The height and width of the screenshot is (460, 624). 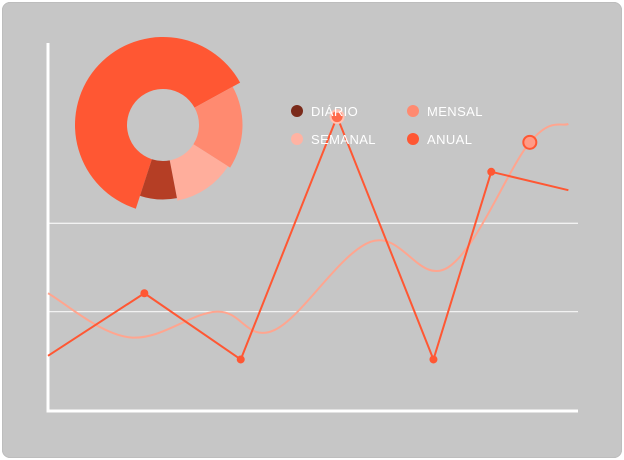 I want to click on legend-label-mensal: MENSAL, so click(x=455, y=111).